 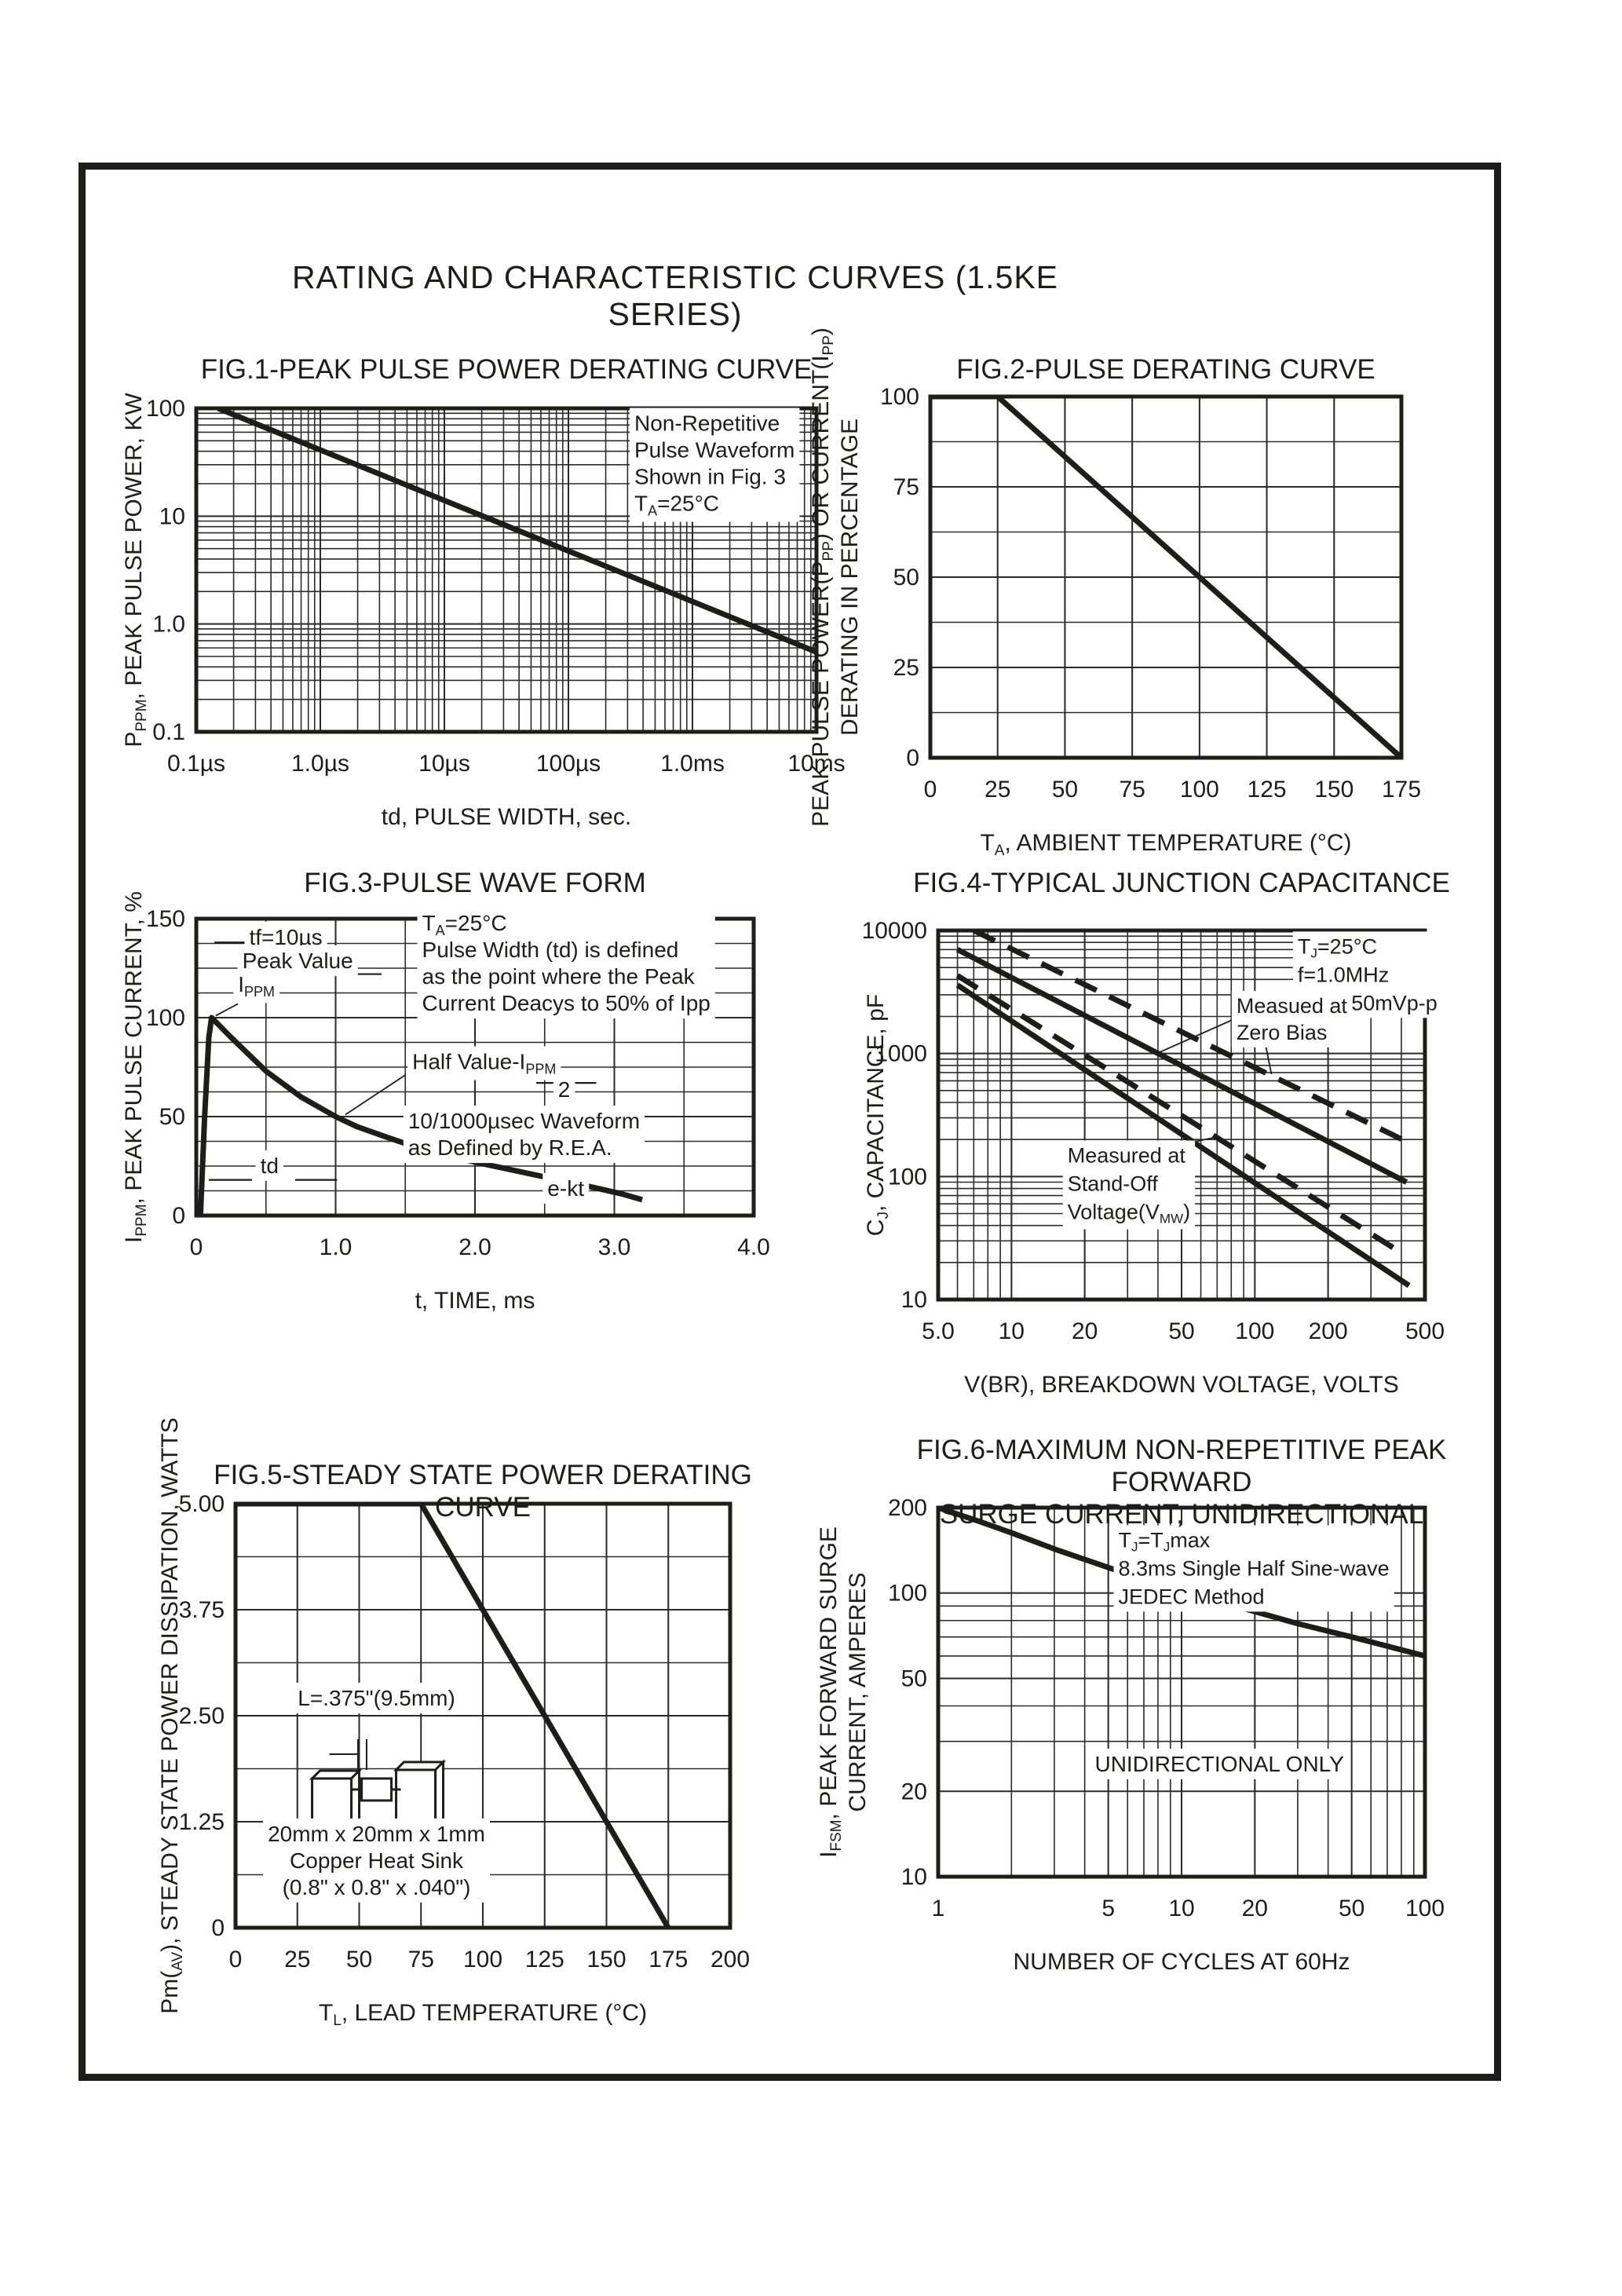 I want to click on svg-text: 1.0µs, so click(x=320, y=764).